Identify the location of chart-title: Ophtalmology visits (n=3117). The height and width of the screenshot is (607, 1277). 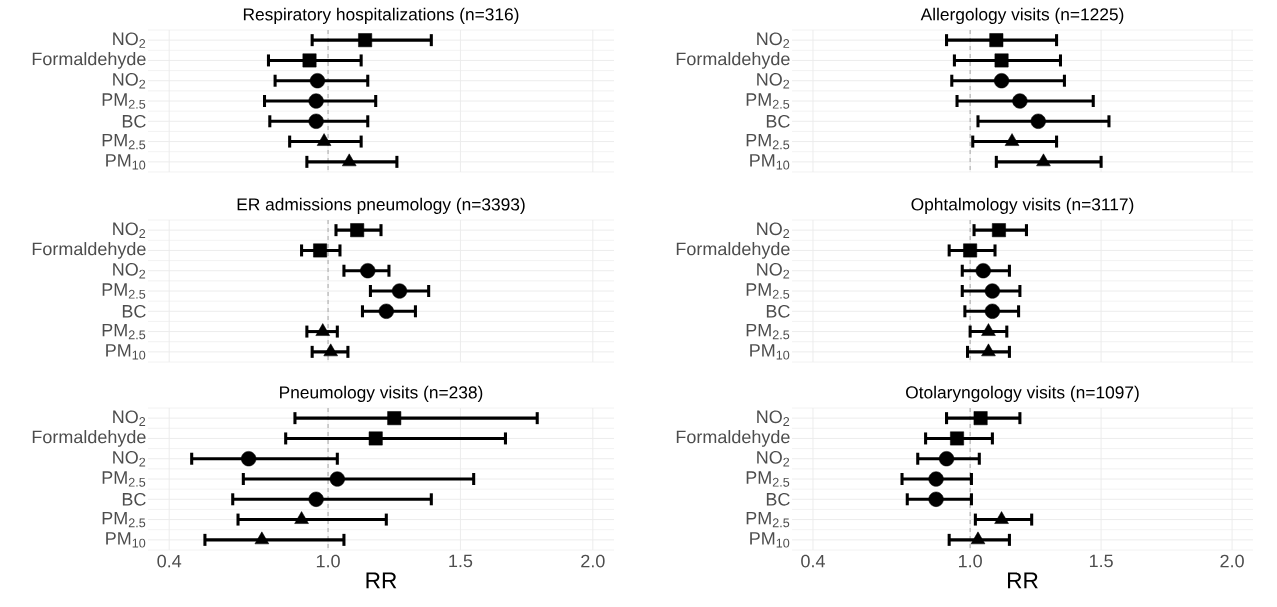
(1022, 205).